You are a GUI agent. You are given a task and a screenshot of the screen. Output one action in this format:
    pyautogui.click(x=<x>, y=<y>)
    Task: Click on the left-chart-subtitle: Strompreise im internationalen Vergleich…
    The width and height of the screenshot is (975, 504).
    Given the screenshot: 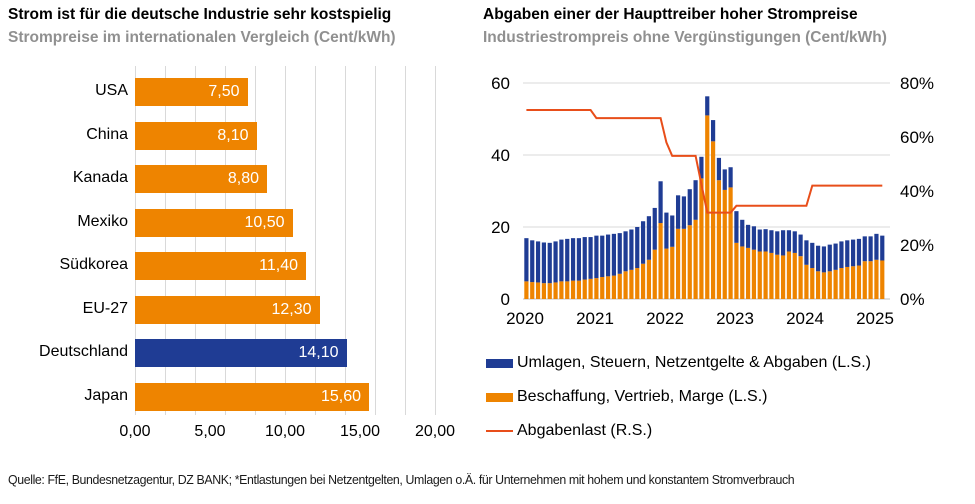 What is the action you would take?
    pyautogui.click(x=202, y=37)
    